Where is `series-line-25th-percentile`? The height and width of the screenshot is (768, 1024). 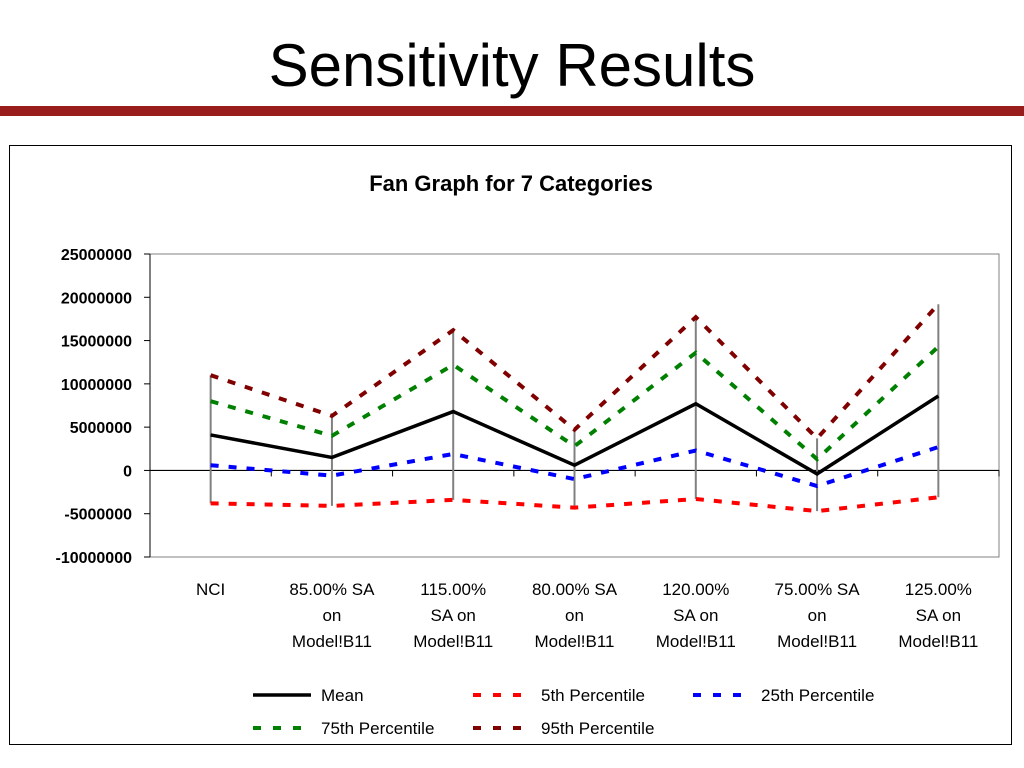 series-line-25th-percentile is located at coordinates (574, 467).